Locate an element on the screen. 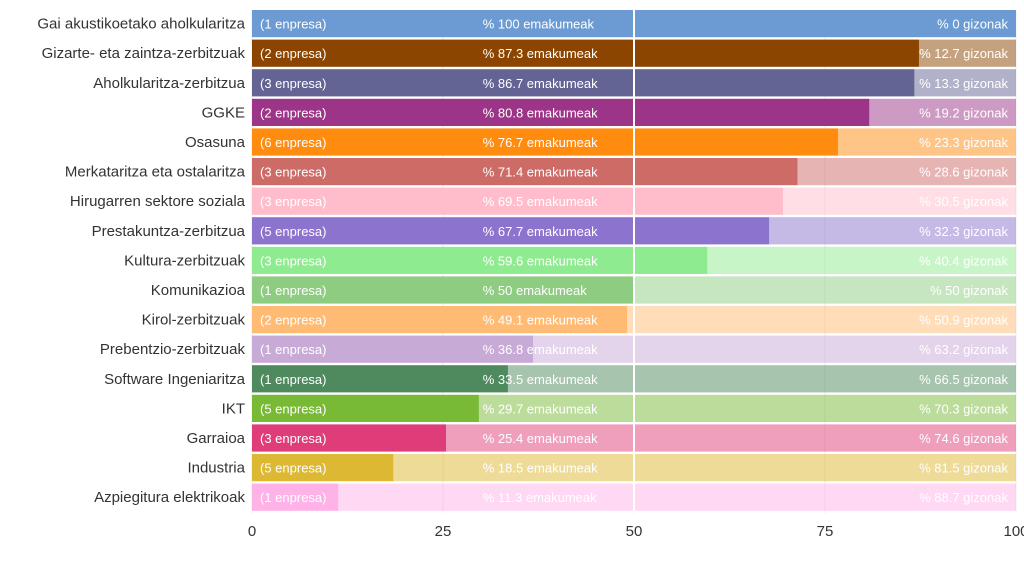  women-percent-label: % 59.6 emakumeak is located at coordinates (540, 260).